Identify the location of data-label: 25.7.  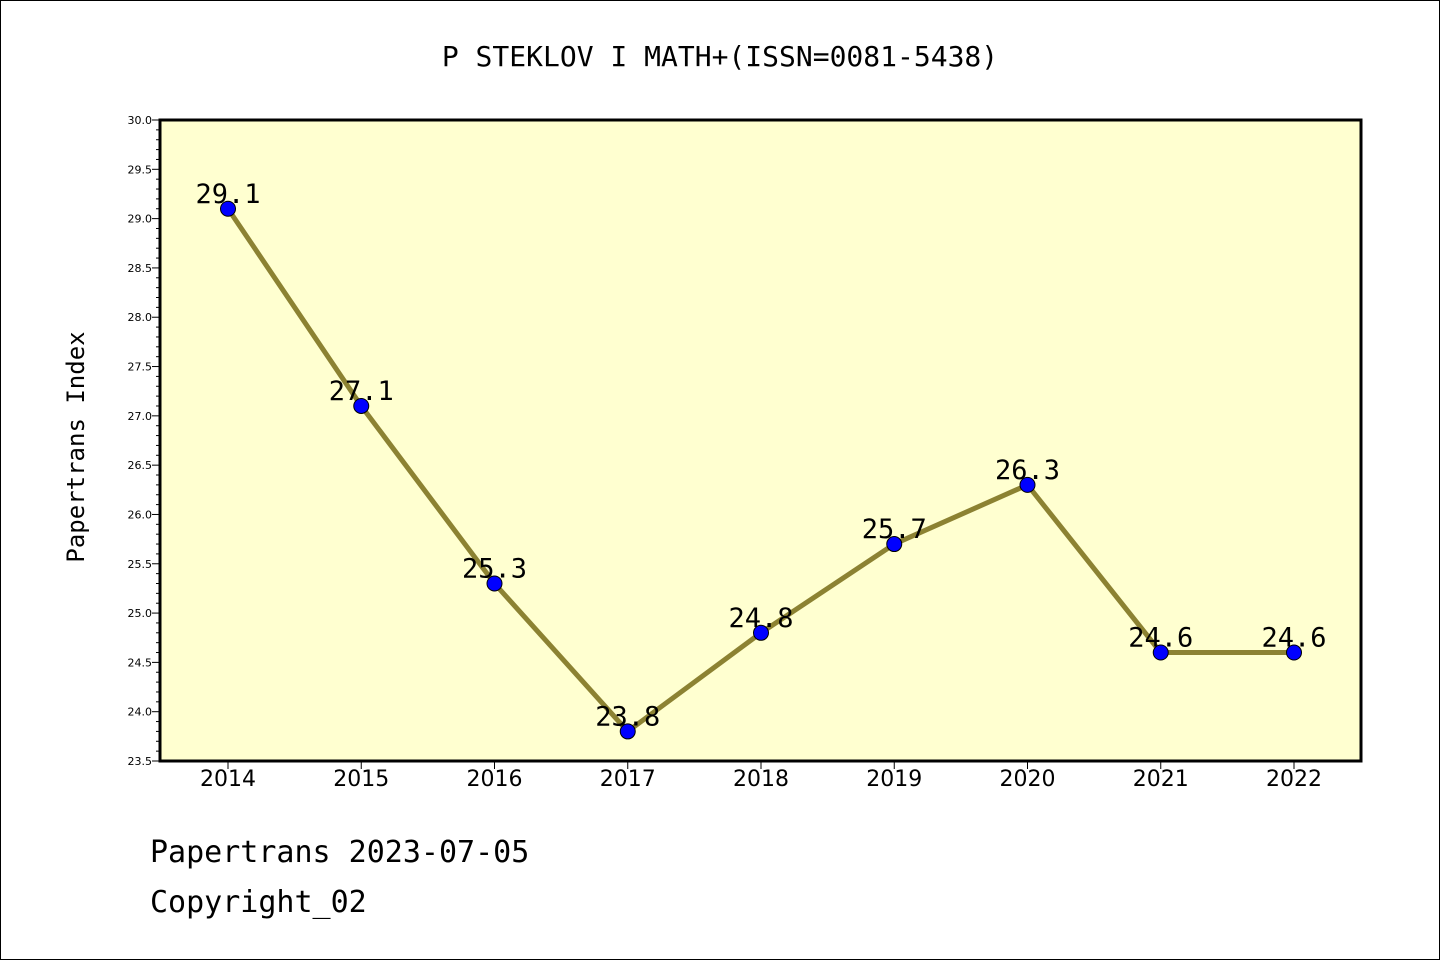
(894, 529).